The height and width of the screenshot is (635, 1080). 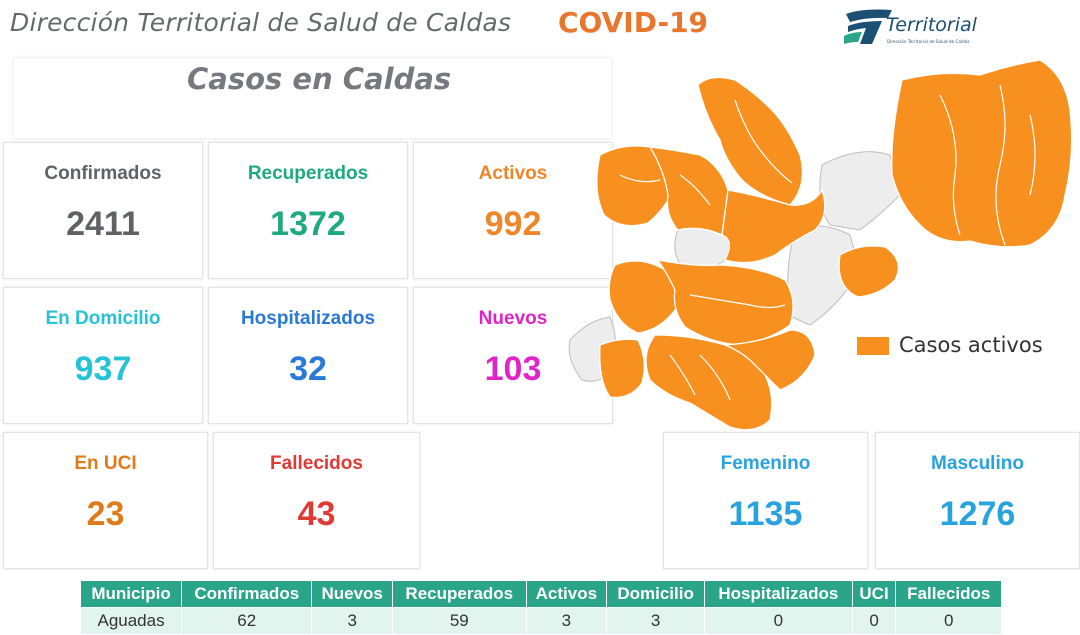 I want to click on column-header: Recuperados, so click(x=459, y=594).